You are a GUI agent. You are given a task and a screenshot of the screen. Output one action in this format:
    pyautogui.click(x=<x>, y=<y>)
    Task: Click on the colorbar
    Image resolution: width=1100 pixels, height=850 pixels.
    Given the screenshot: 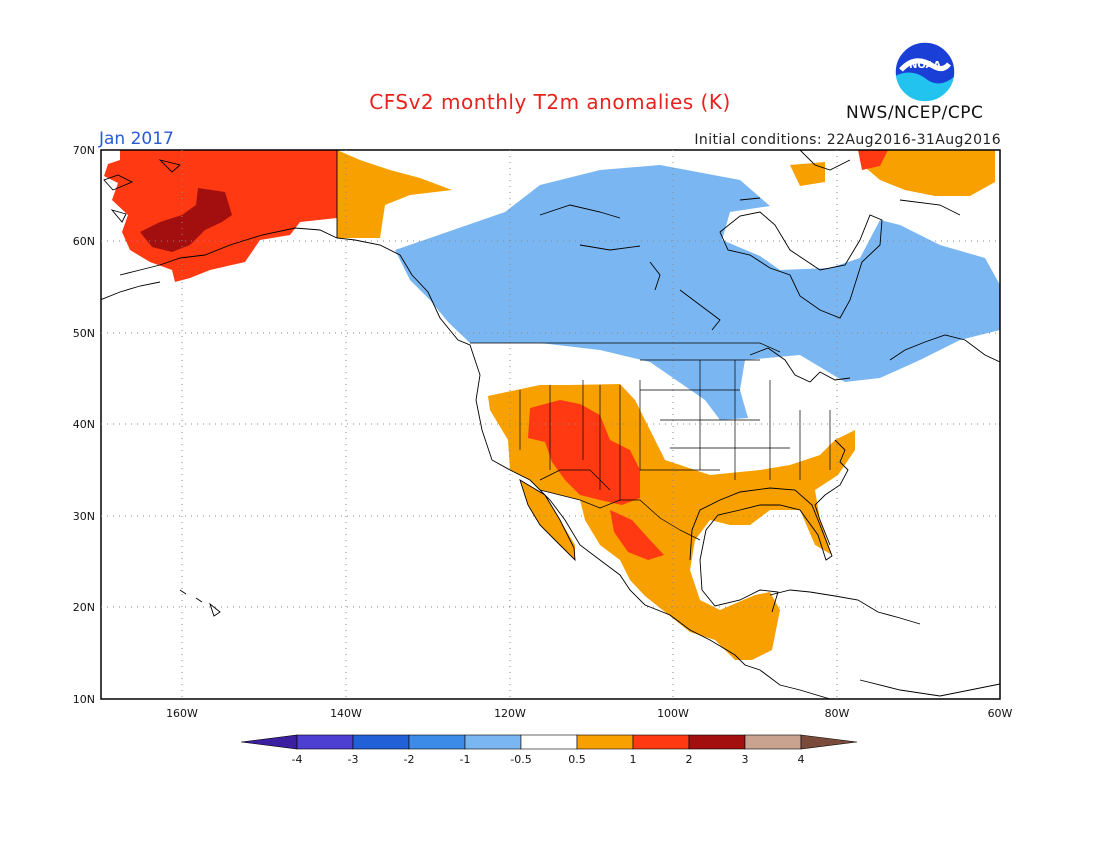 What is the action you would take?
    pyautogui.click(x=549, y=742)
    